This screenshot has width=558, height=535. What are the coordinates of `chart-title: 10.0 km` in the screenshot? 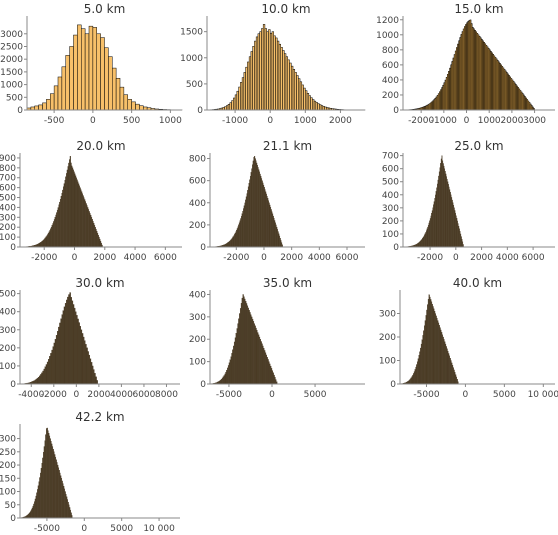 It's located at (285, 9).